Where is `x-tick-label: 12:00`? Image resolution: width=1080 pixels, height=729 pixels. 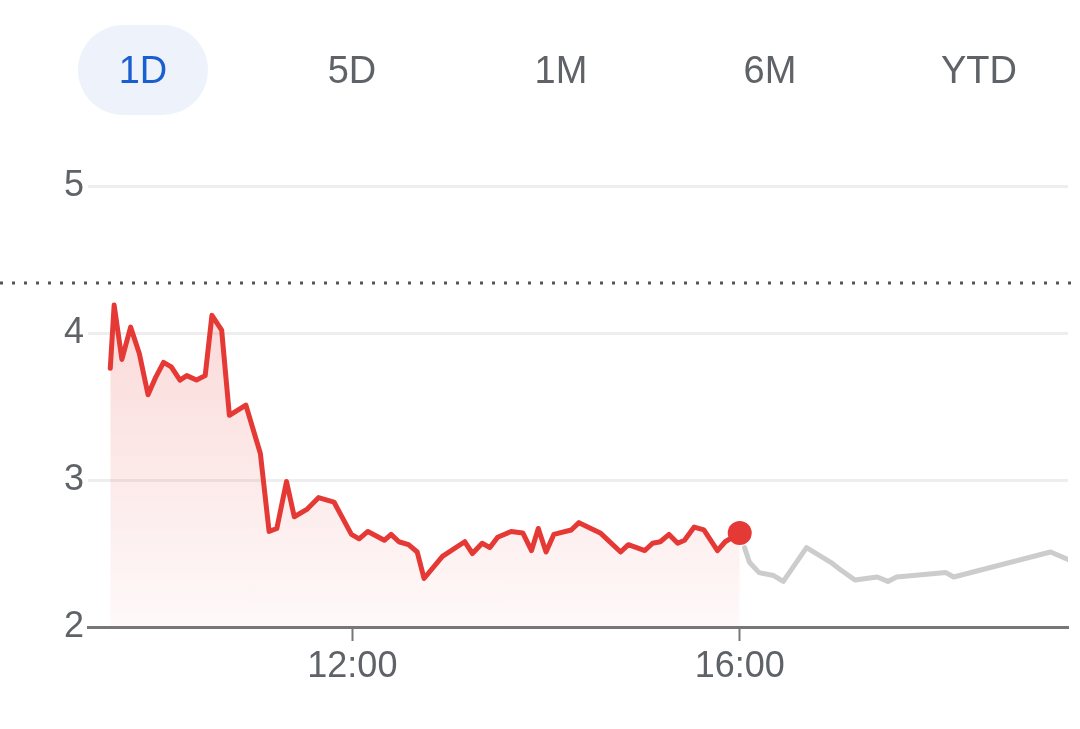 x-tick-label: 12:00 is located at coordinates (352, 664).